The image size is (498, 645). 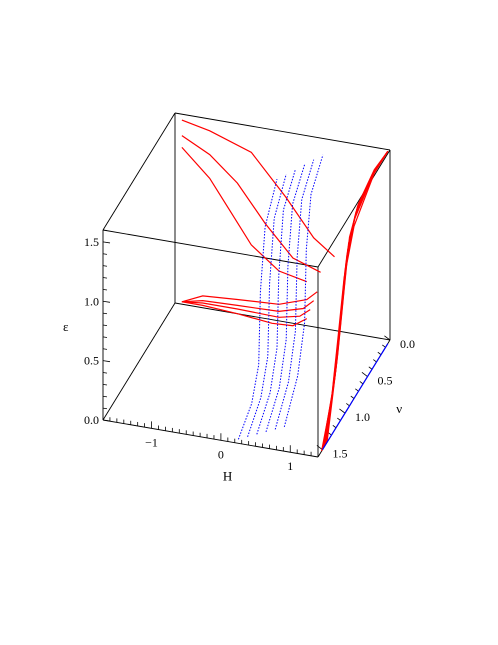 What do you see at coordinates (151, 442) in the screenshot?
I see `x-tick-label: −1` at bounding box center [151, 442].